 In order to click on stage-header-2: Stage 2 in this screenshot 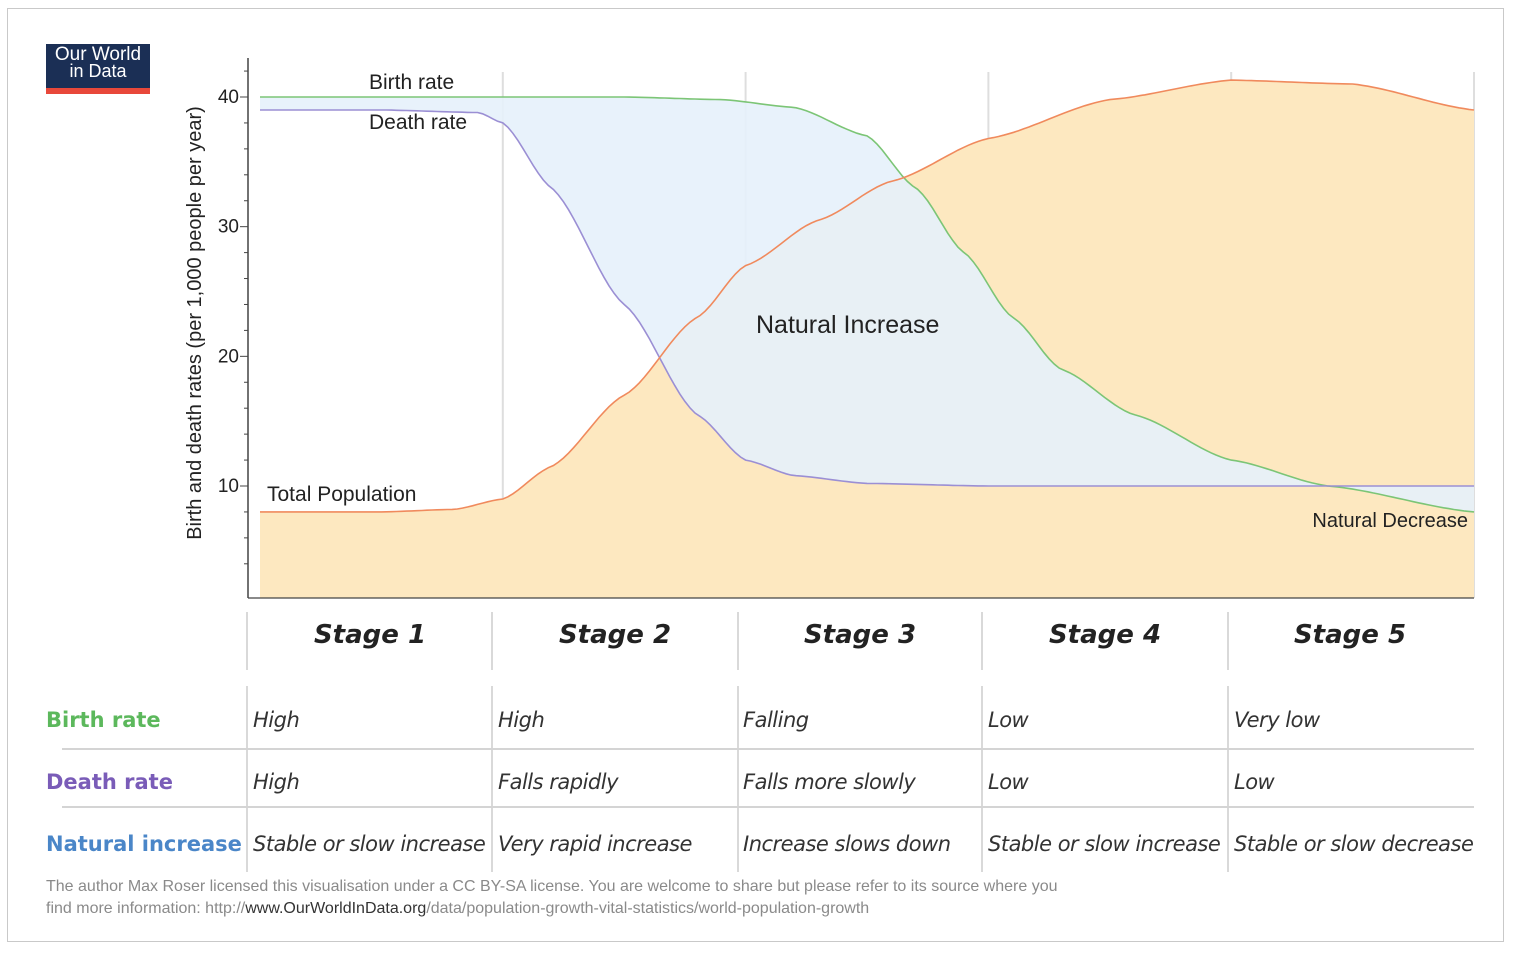, I will do `click(615, 635)`.